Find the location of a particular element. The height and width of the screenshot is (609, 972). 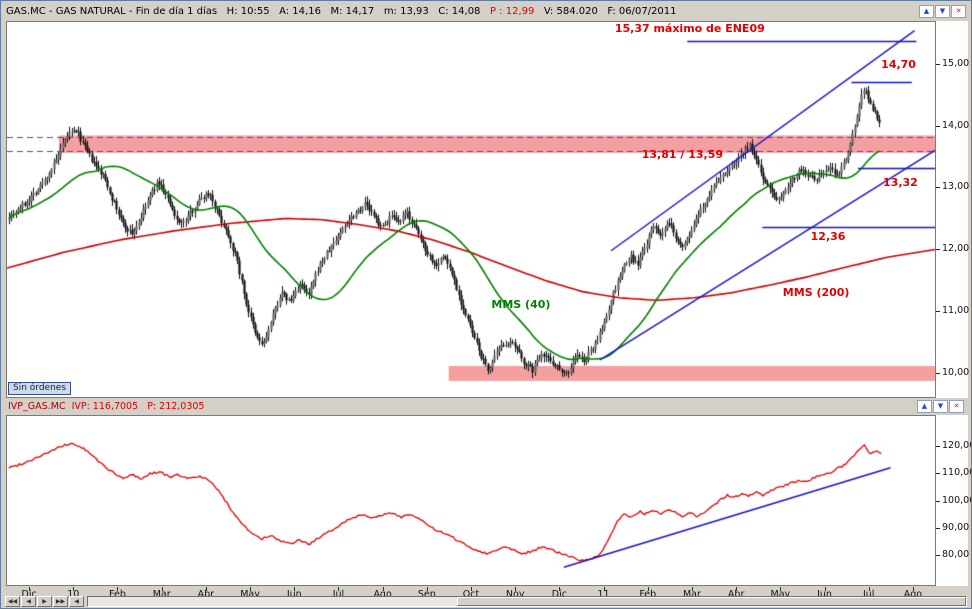

navigation-bar: ◀◀ ◀ ▶ ▶▶ ◀ is located at coordinates (486, 601).